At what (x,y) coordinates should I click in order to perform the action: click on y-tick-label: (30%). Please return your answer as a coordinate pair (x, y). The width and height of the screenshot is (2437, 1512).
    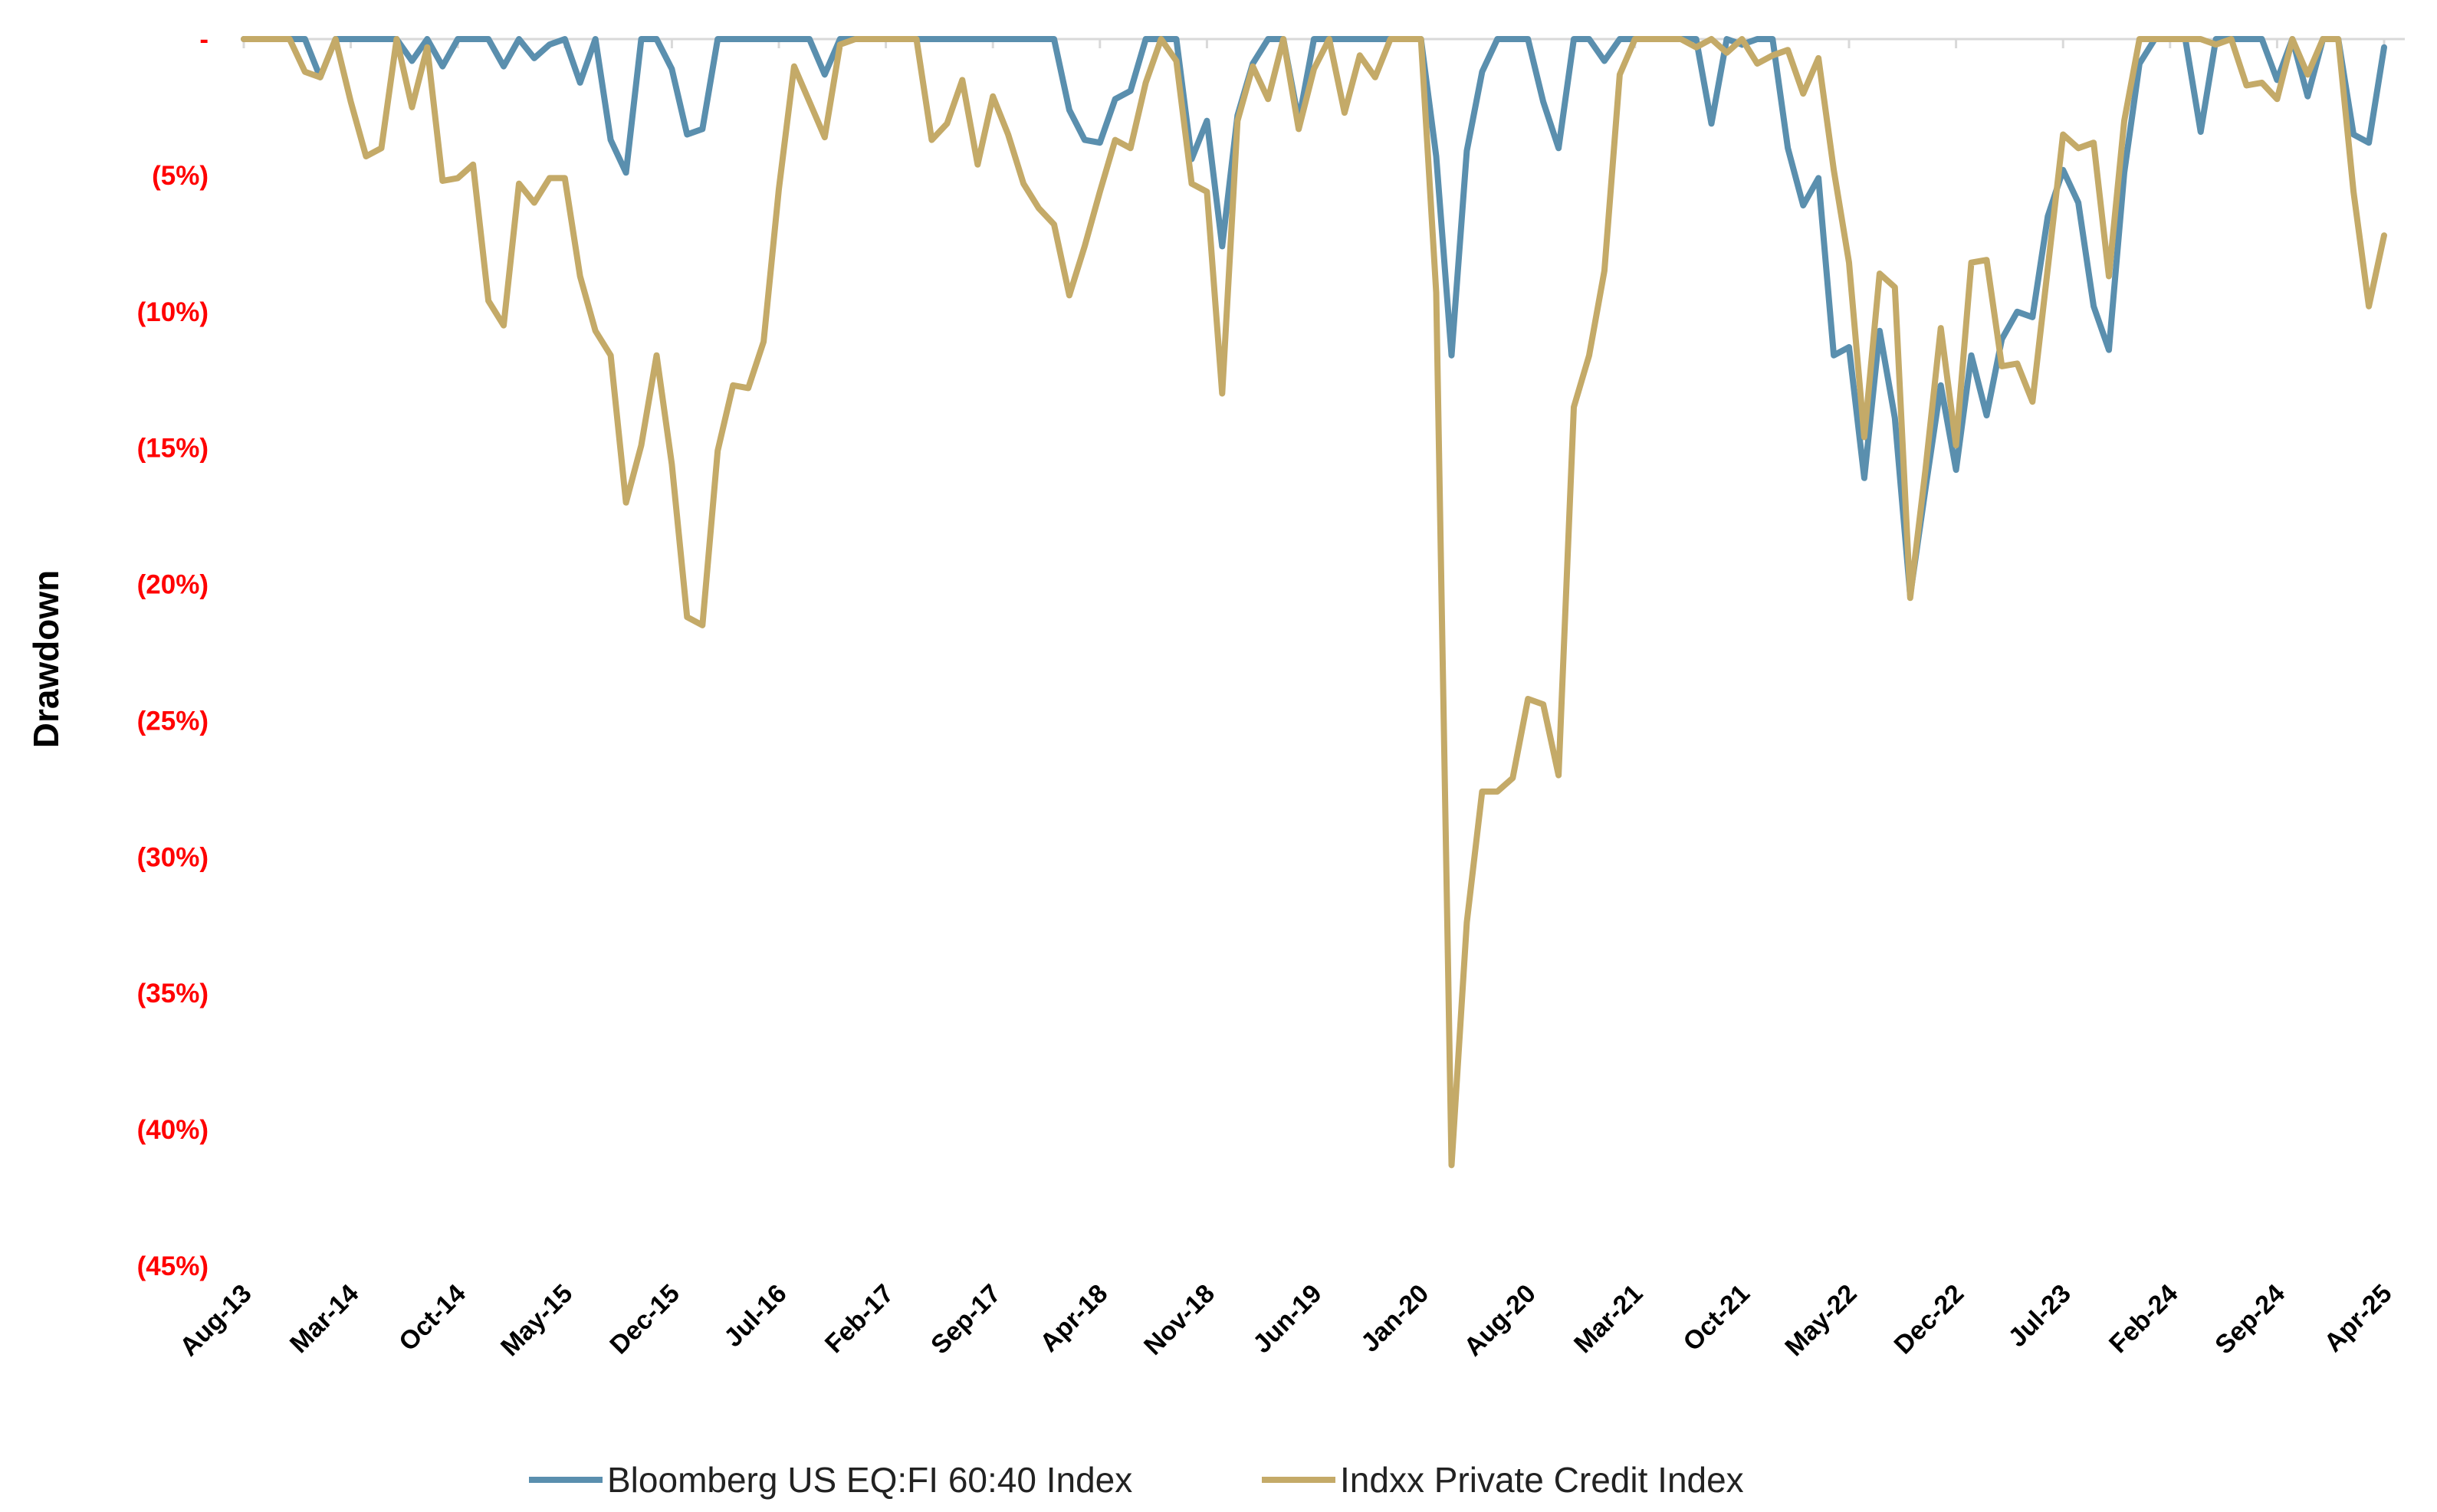
    Looking at the image, I should click on (173, 857).